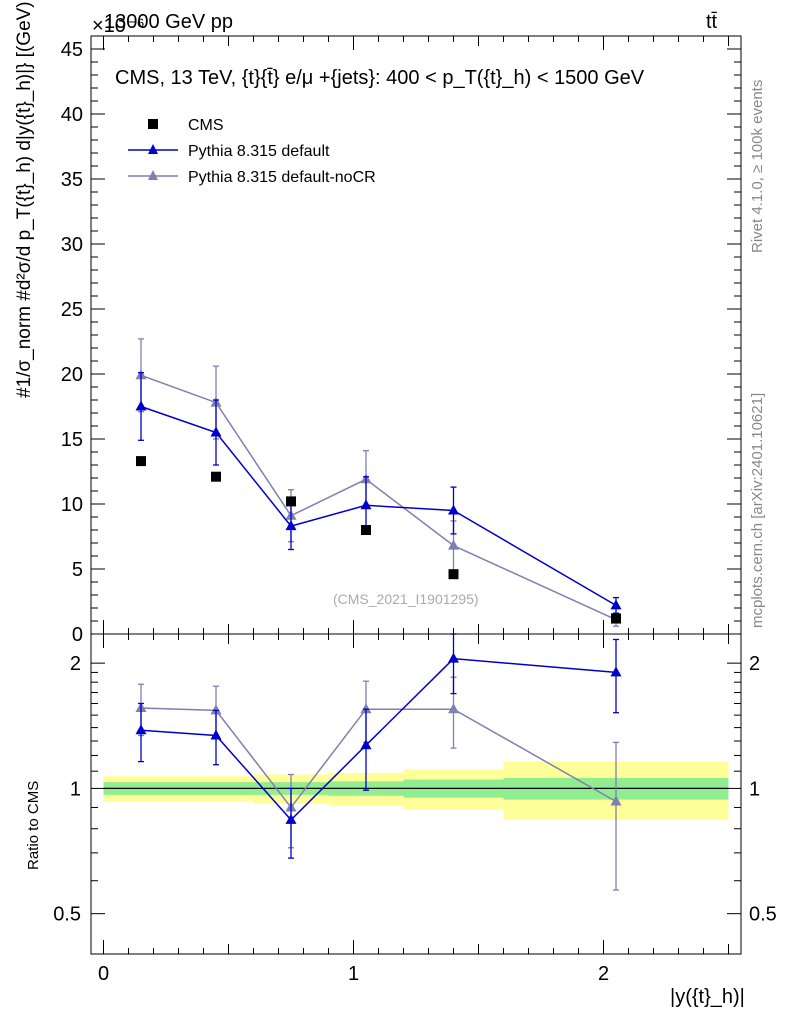 The width and height of the screenshot is (786, 1024). Describe the element at coordinates (757, 166) in the screenshot. I see `rivet-label: Rivet 4.1.0, ≥ 100k events` at that location.